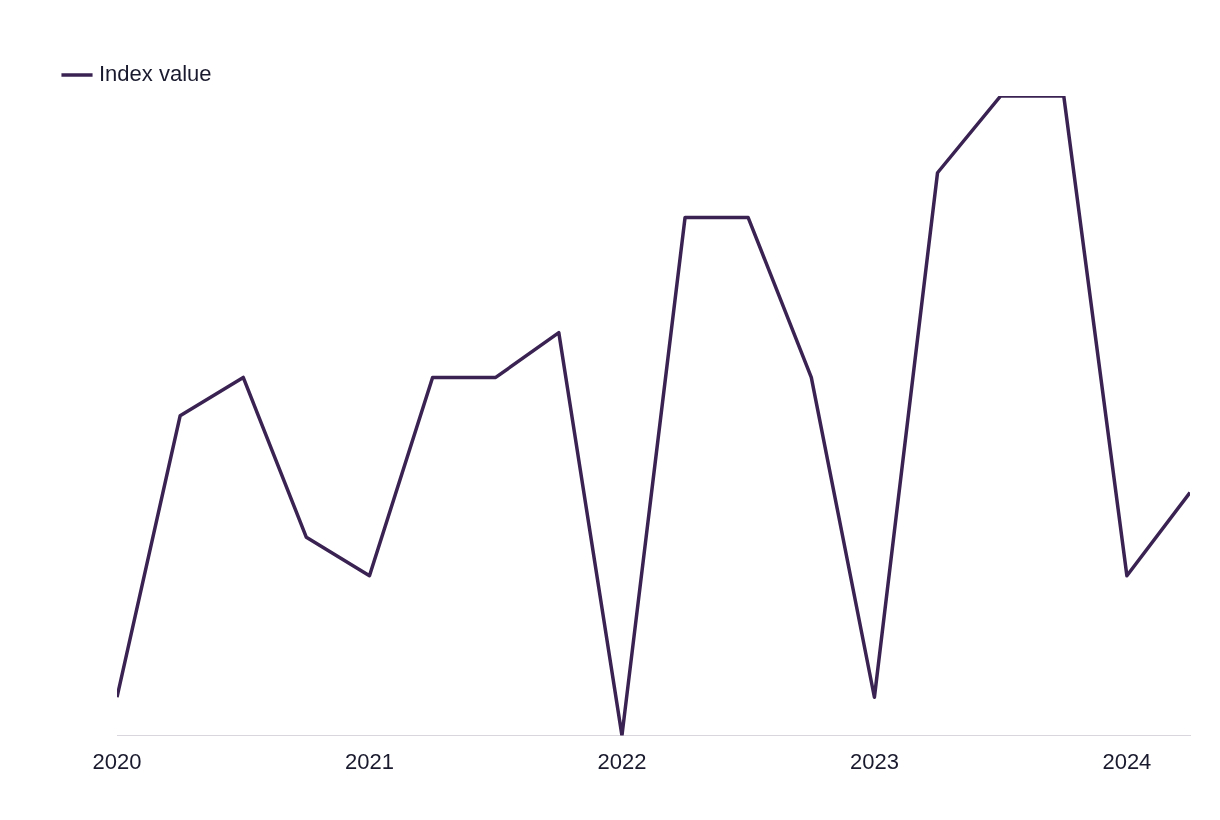  I want to click on x-tick-label: 2023, so click(874, 761).